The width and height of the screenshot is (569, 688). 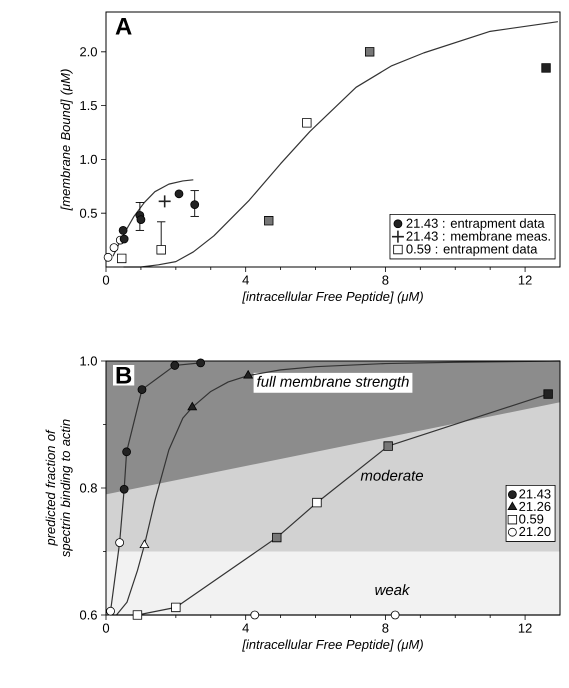 What do you see at coordinates (475, 224) in the screenshot?
I see `legend-label: 21.43 : entrapment data` at bounding box center [475, 224].